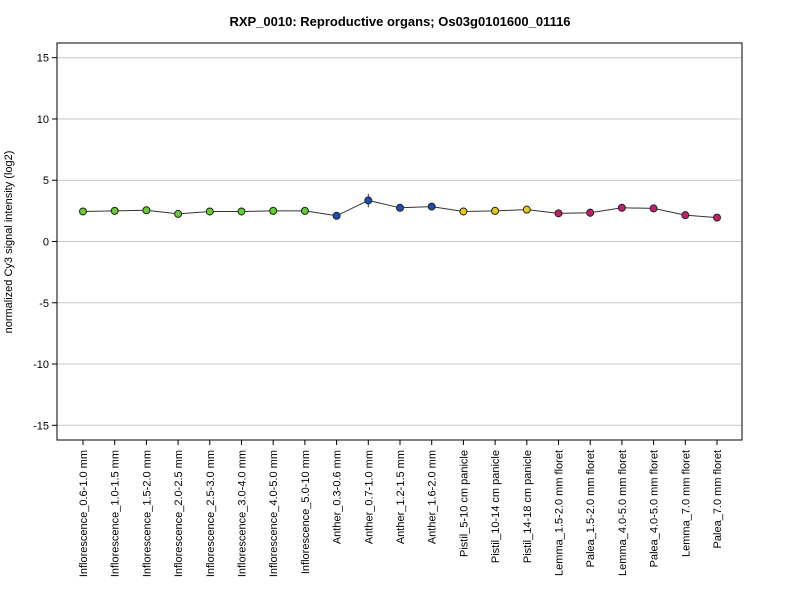  I want to click on x-tick-label: Lemma_4.0-5.0 mm floret, so click(623, 513).